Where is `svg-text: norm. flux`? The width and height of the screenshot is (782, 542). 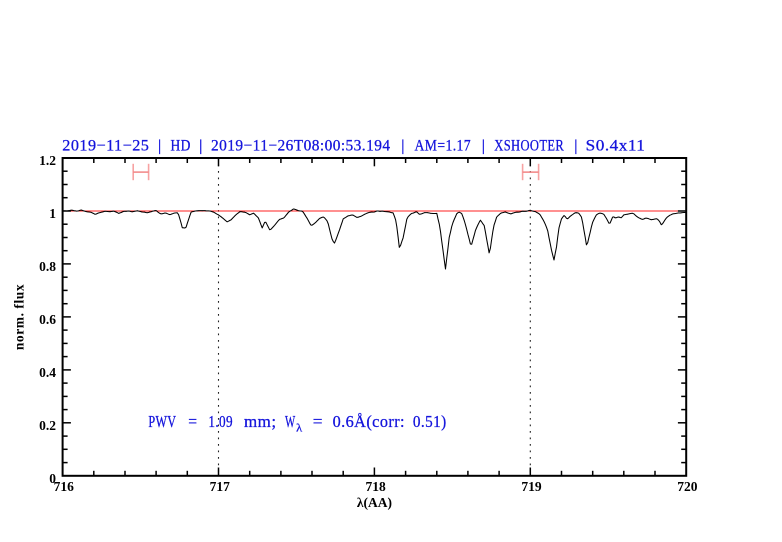 svg-text: norm. flux is located at coordinates (19, 317).